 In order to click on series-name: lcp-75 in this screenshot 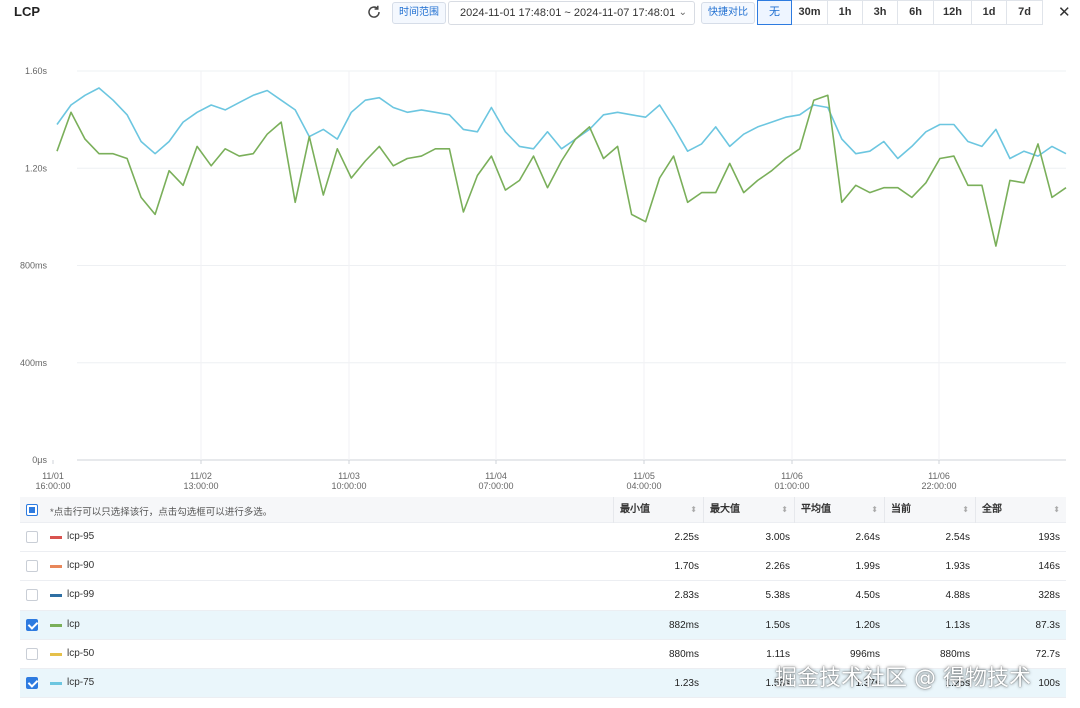, I will do `click(81, 682)`.